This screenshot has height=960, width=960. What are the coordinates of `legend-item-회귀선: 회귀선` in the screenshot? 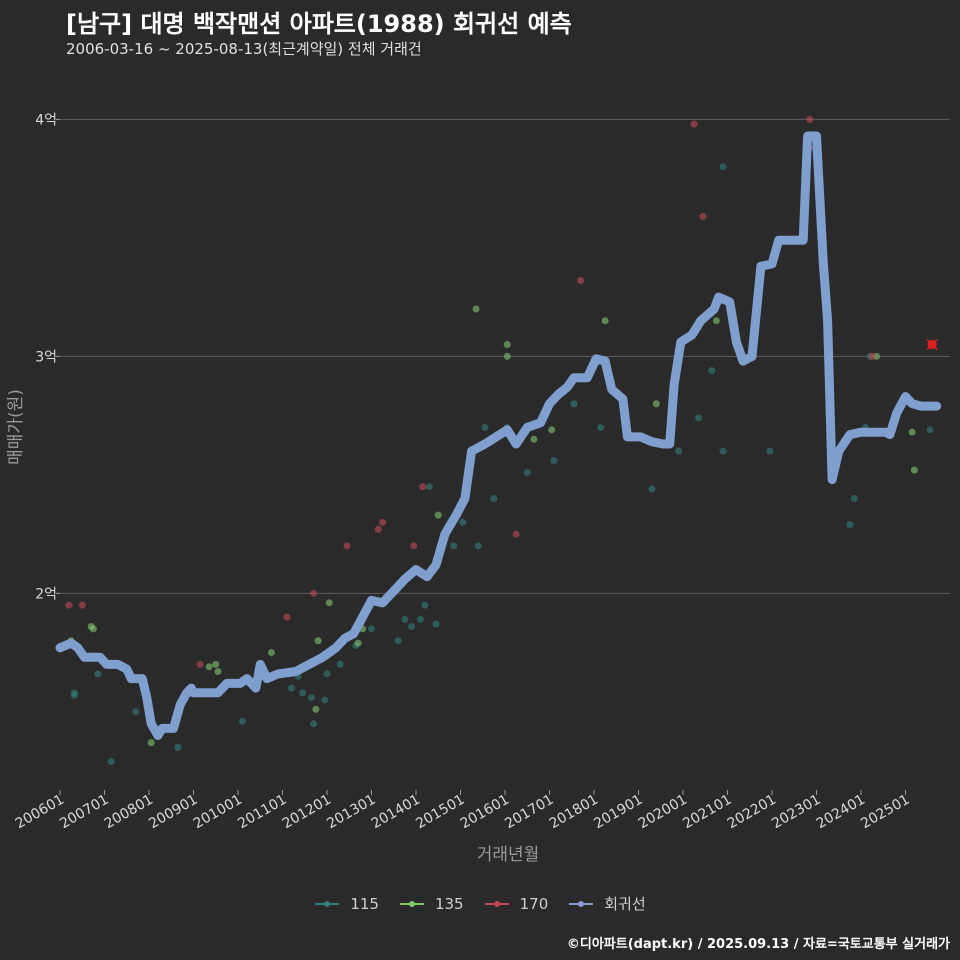 It's located at (607, 903).